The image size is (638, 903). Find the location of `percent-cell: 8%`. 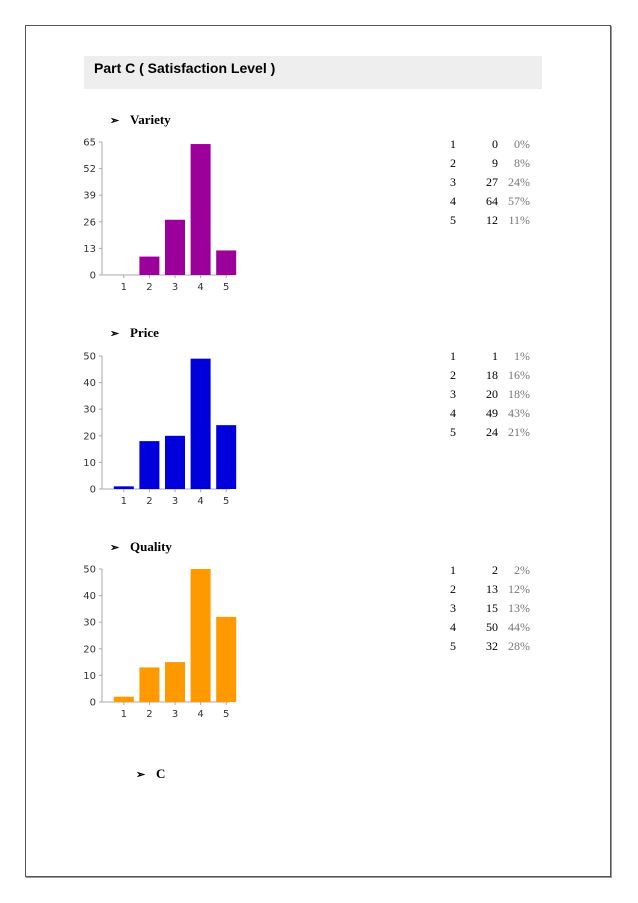

percent-cell: 8% is located at coordinates (522, 163).